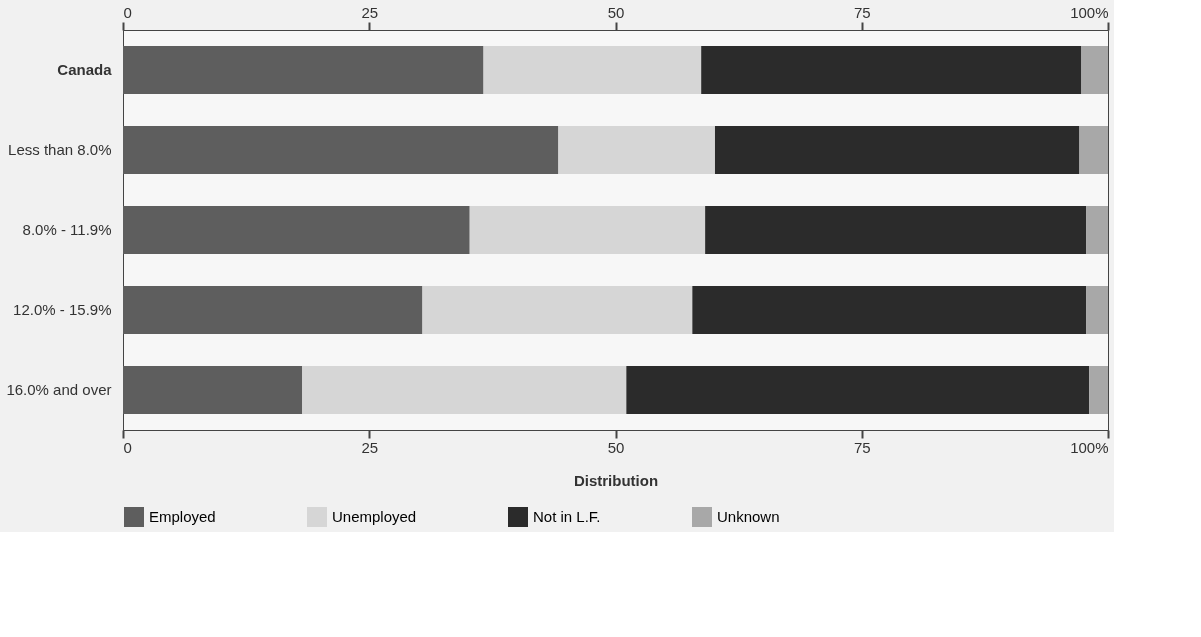  I want to click on x-tick-label: 75, so click(862, 447).